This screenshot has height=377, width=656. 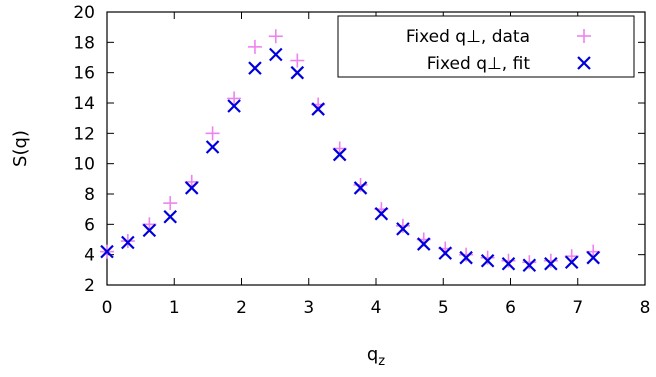 I want to click on x-tick-label-5: 5, so click(x=443, y=308).